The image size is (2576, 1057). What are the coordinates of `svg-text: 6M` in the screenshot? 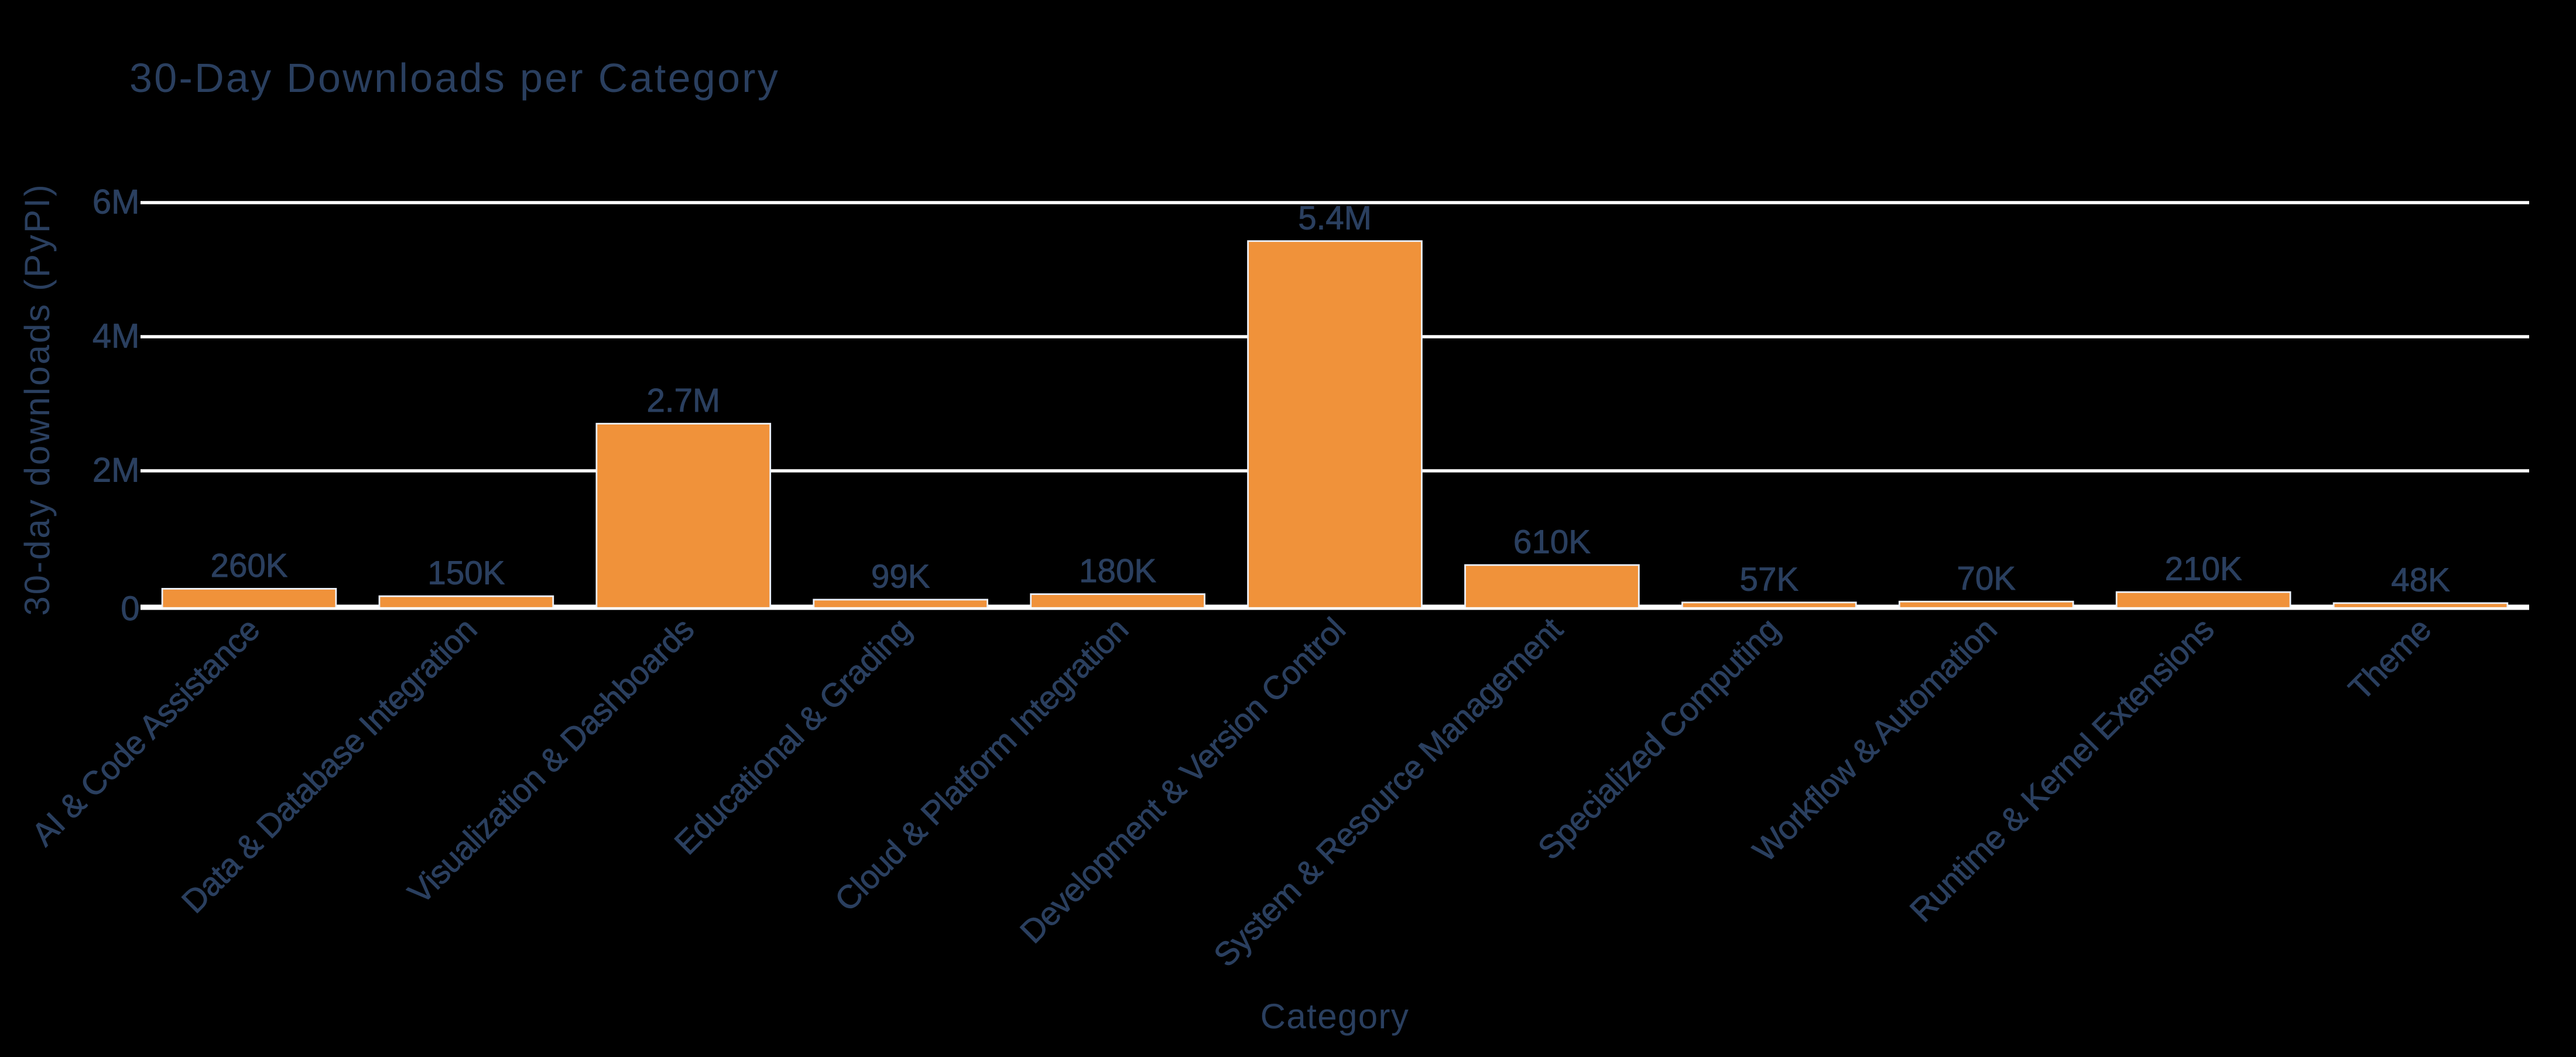 It's located at (116, 202).